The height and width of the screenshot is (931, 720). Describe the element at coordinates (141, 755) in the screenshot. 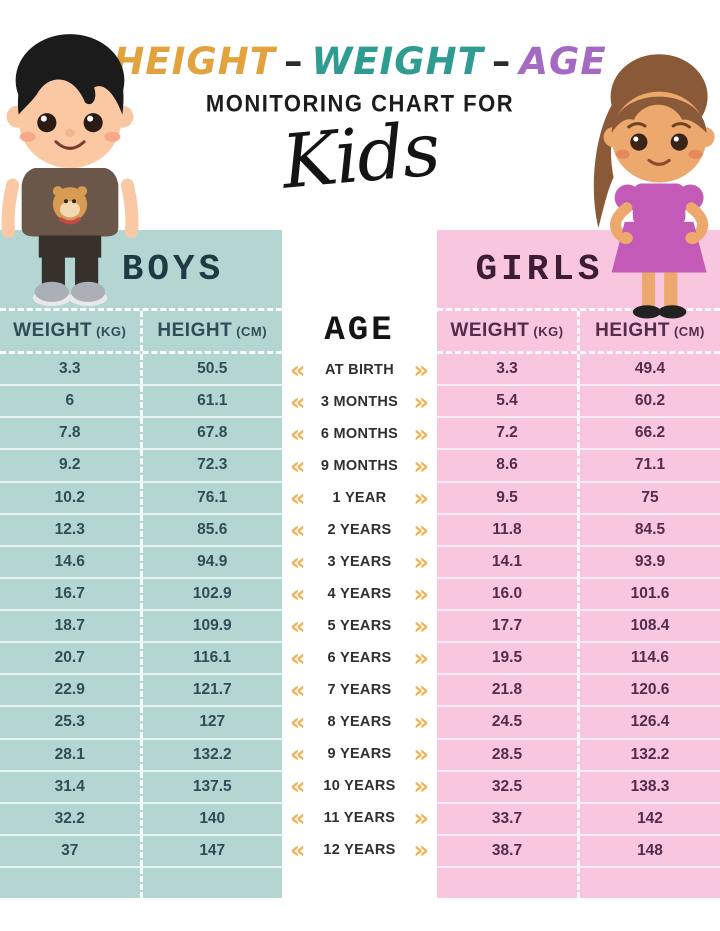

I see `table-row: 28.1 132.2` at that location.